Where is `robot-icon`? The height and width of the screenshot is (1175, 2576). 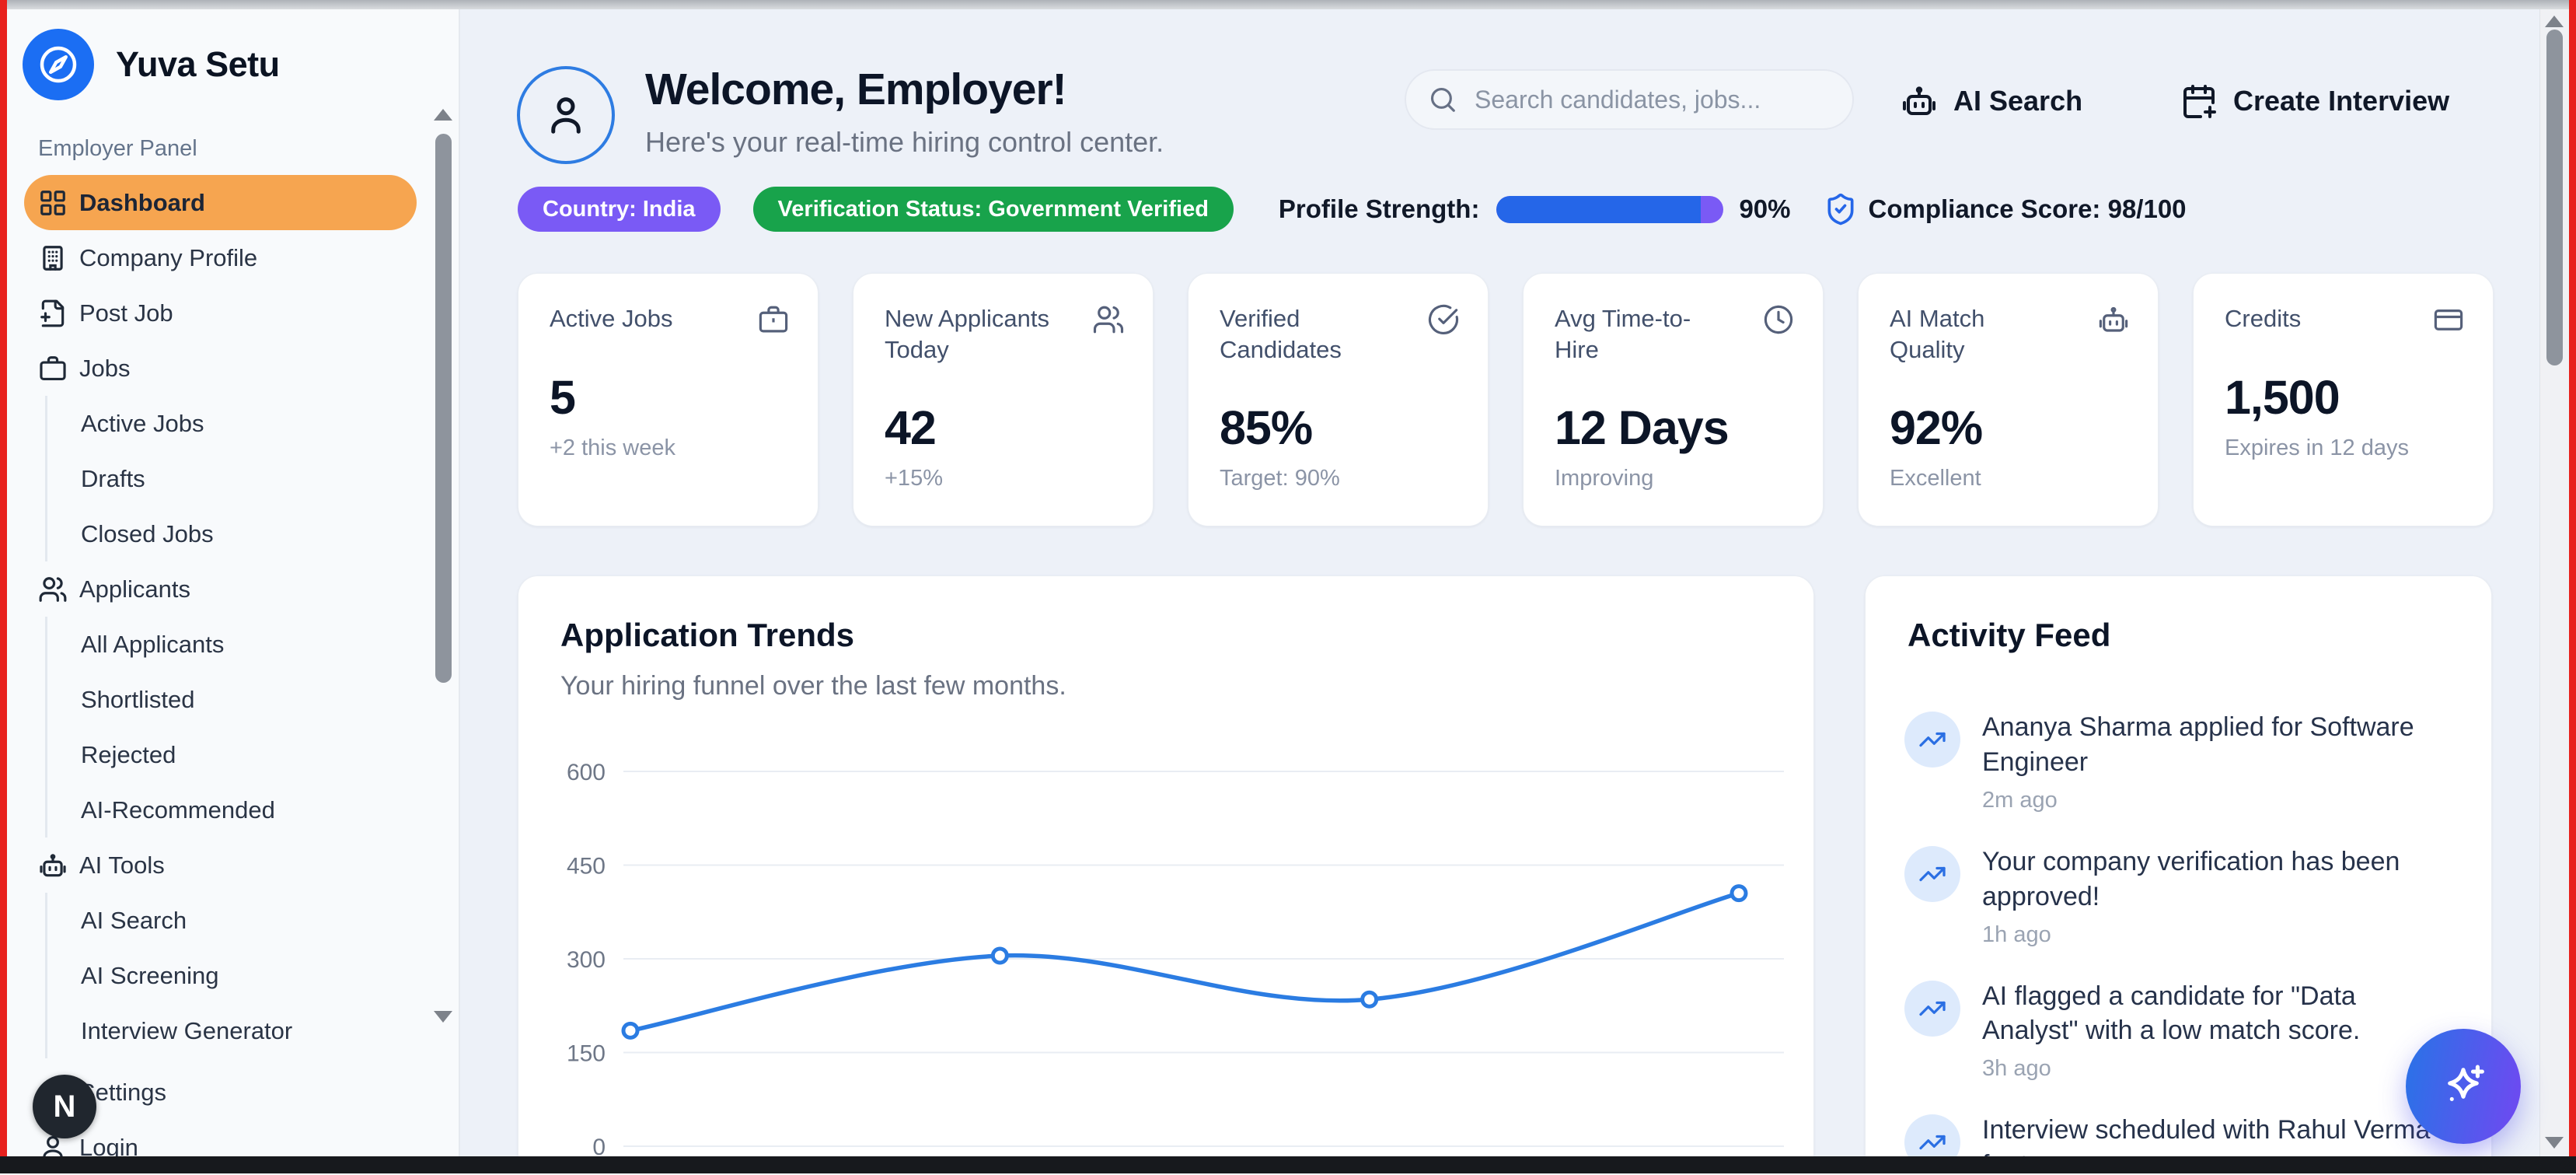
robot-icon is located at coordinates (53, 865).